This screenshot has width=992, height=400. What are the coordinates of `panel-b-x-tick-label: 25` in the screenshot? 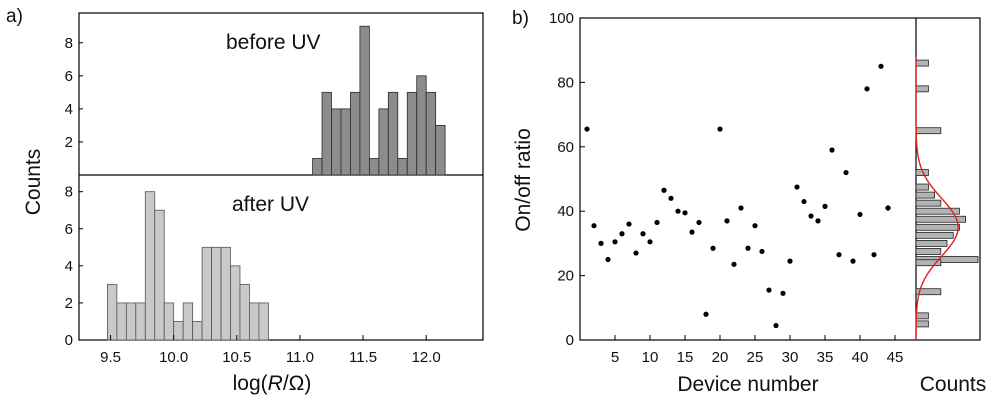 It's located at (755, 357).